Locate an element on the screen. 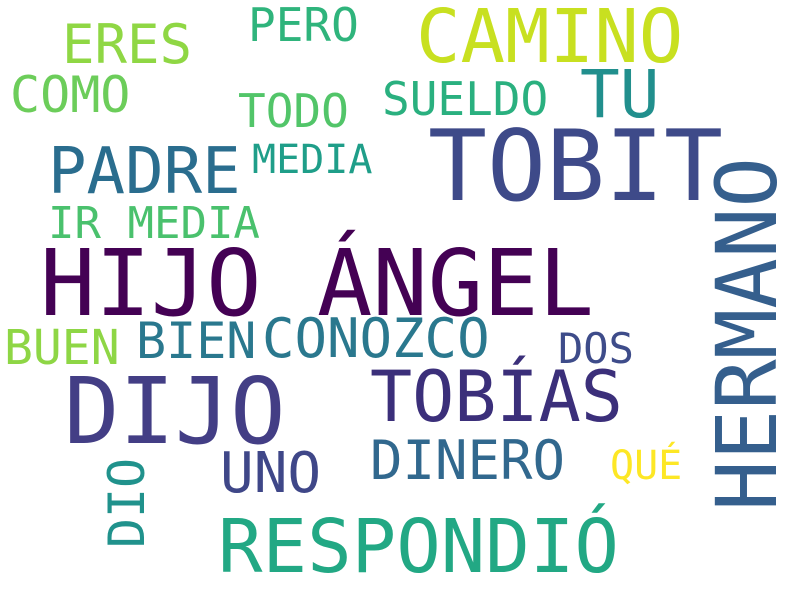 Image resolution: width=800 pixels, height=600 pixels. word-ir-media: IR MEDIA is located at coordinates (154, 223).